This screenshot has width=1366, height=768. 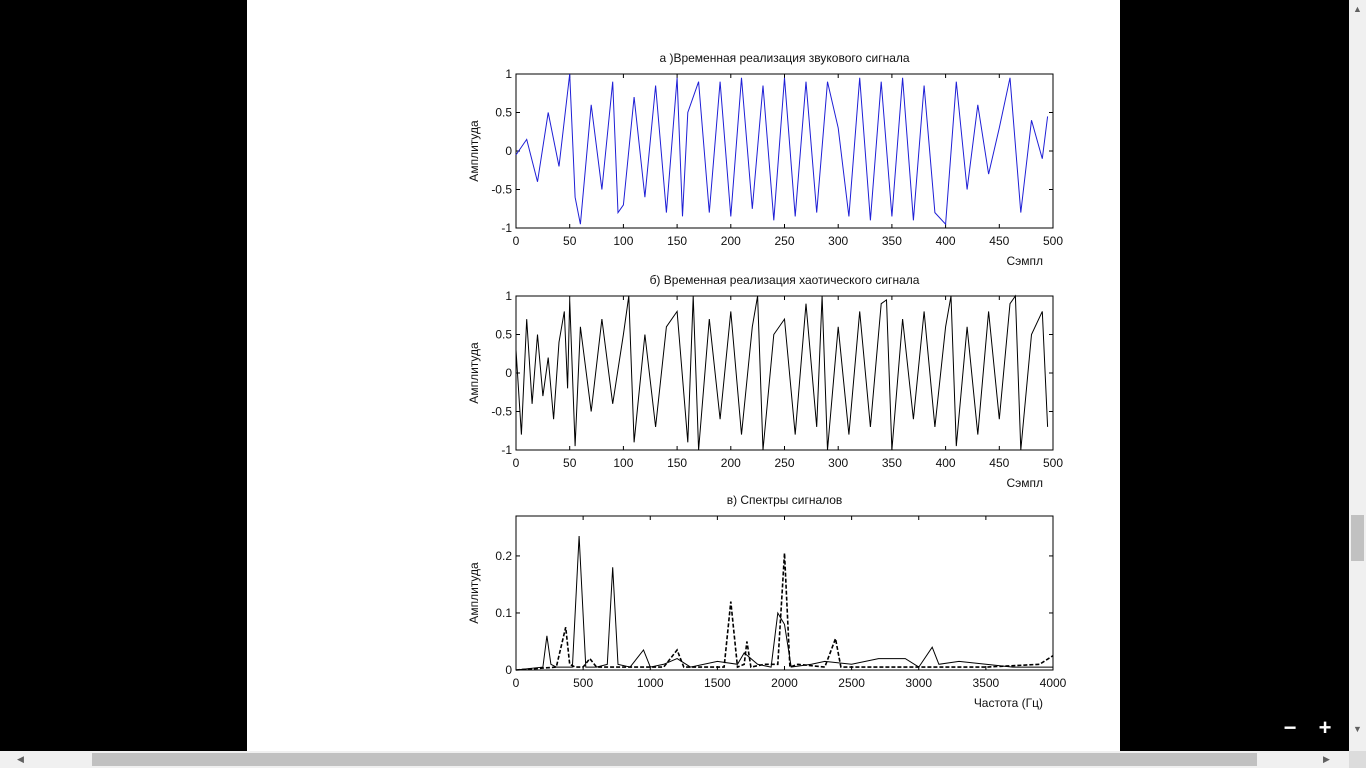 I want to click on x-axis-label: Частота (Гц), so click(x=1008, y=703).